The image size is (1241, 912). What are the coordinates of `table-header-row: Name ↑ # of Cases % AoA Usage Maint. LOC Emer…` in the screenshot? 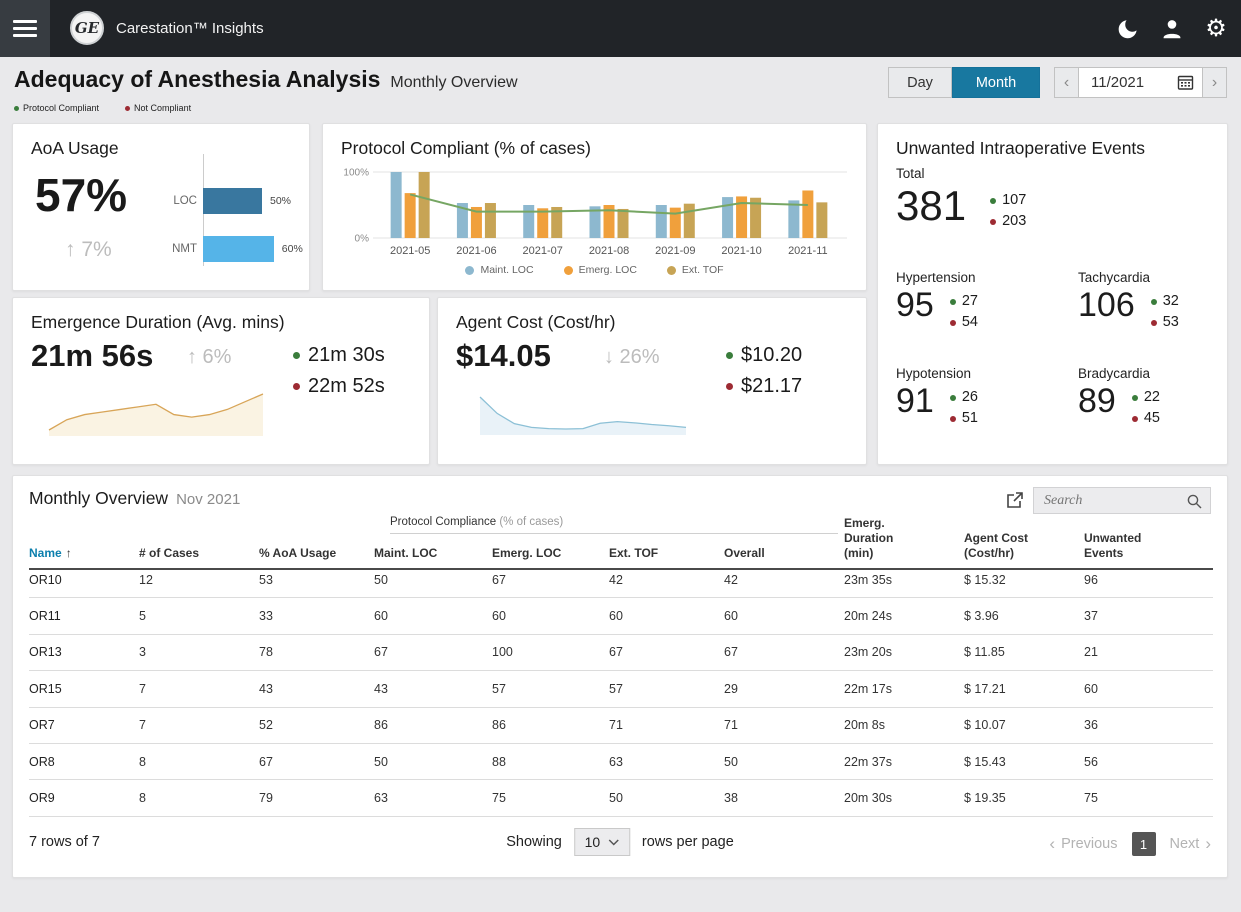 It's located at (621, 543).